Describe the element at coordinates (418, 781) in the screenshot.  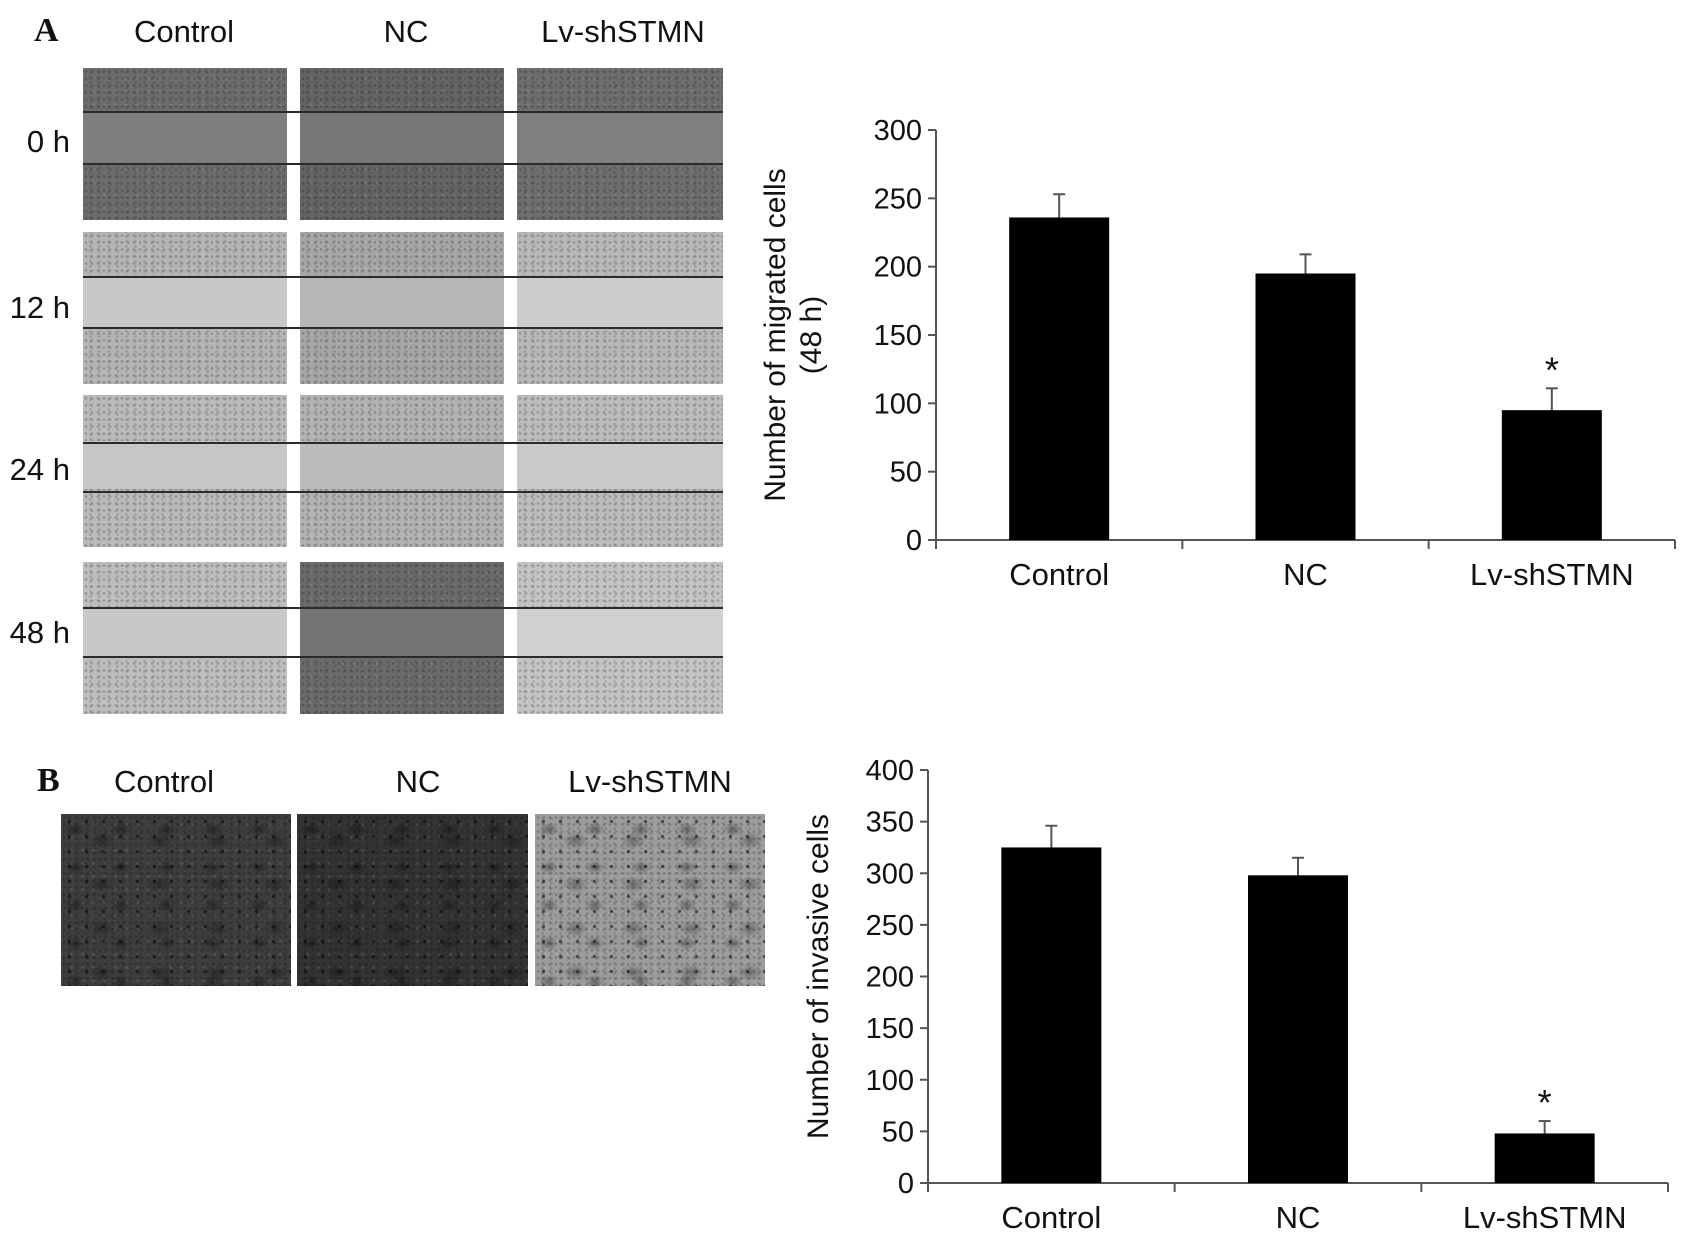
I see `panel-b-col-label-nc: NC` at that location.